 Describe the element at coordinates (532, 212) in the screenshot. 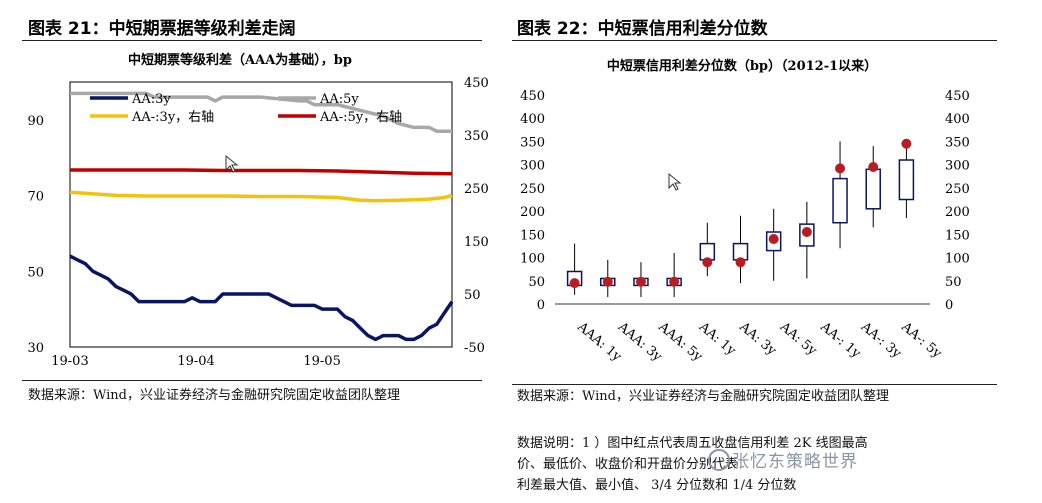

I see `left-y-tick-label: 200` at that location.